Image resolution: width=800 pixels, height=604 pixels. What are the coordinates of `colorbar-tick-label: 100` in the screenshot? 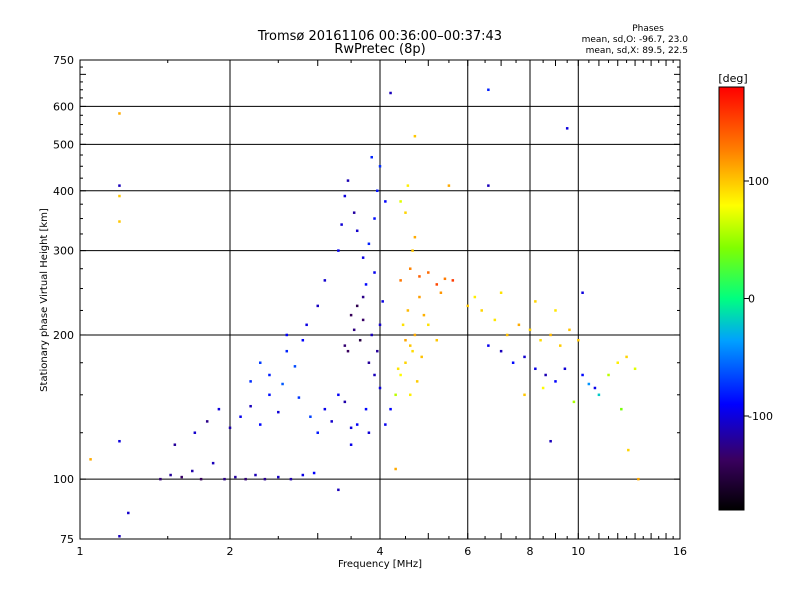 It's located at (758, 181).